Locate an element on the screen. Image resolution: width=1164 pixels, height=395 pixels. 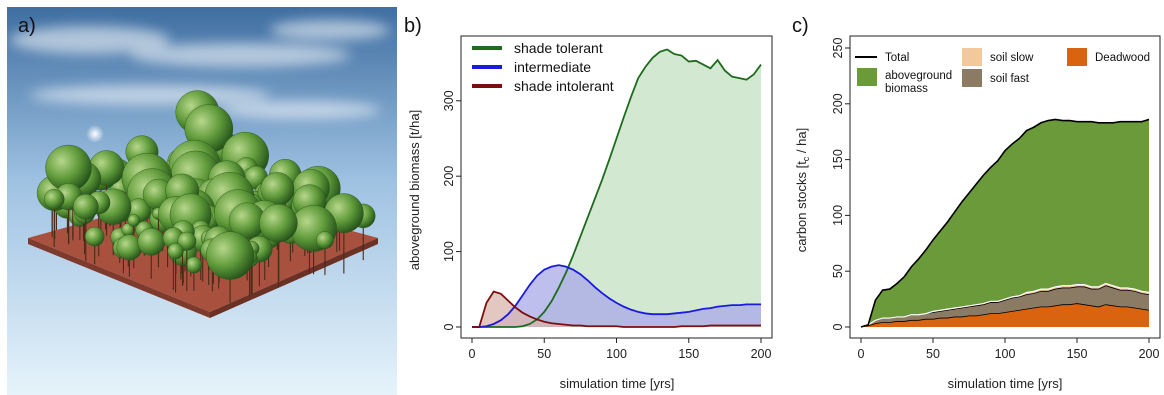
panel-c-x-tick-label: 100 is located at coordinates (1005, 354).